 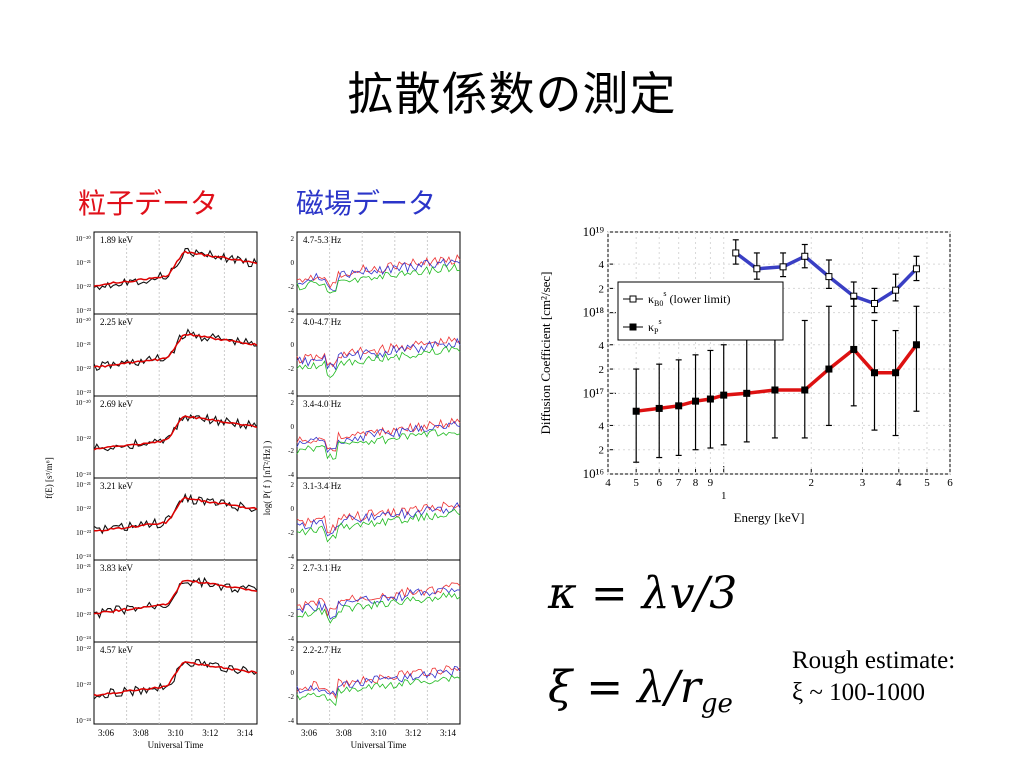 I want to click on panel-1: 1.89 keV 10⁻²⁰ 10⁻²¹ 10⁻²² 10⁻²³, so click(x=166, y=273).